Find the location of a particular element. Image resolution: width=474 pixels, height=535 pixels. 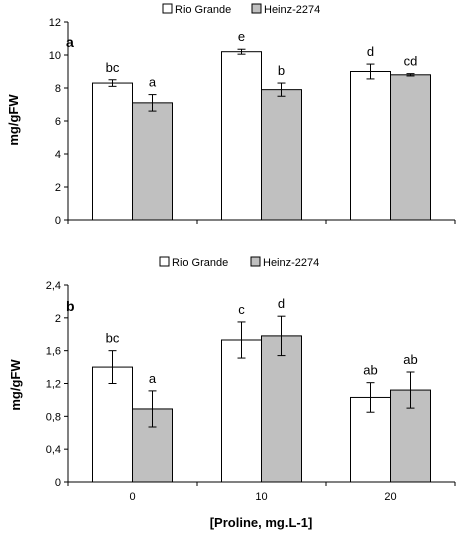

panel-a-y-tick-label: 4 is located at coordinates (58, 155).